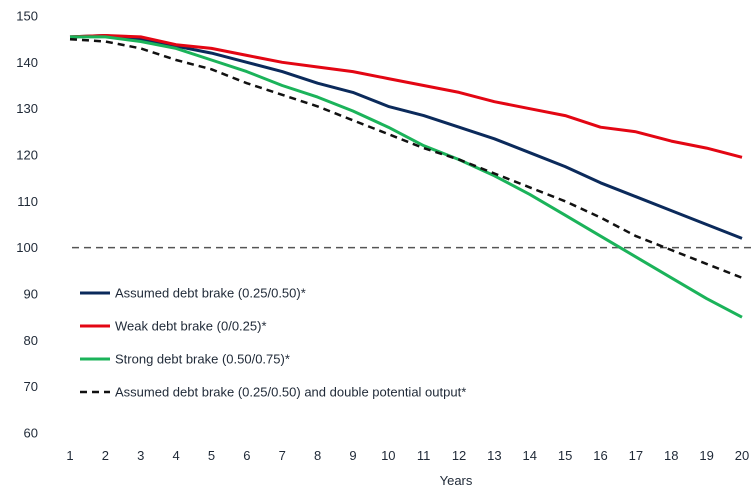  Describe the element at coordinates (246, 455) in the screenshot. I see `x-tick-label: 6` at that location.